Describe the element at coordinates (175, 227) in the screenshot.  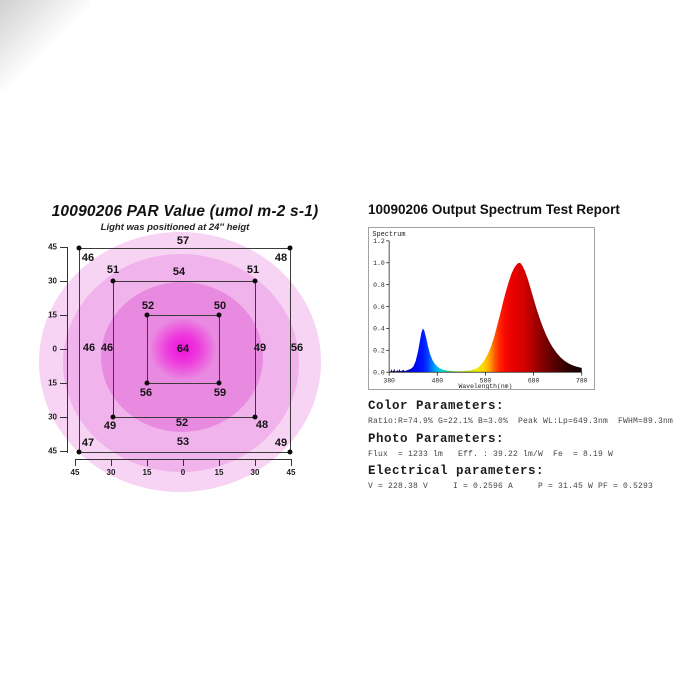
I see `par-chart-subtitle: Light was positioned at 24″ heigt` at that location.